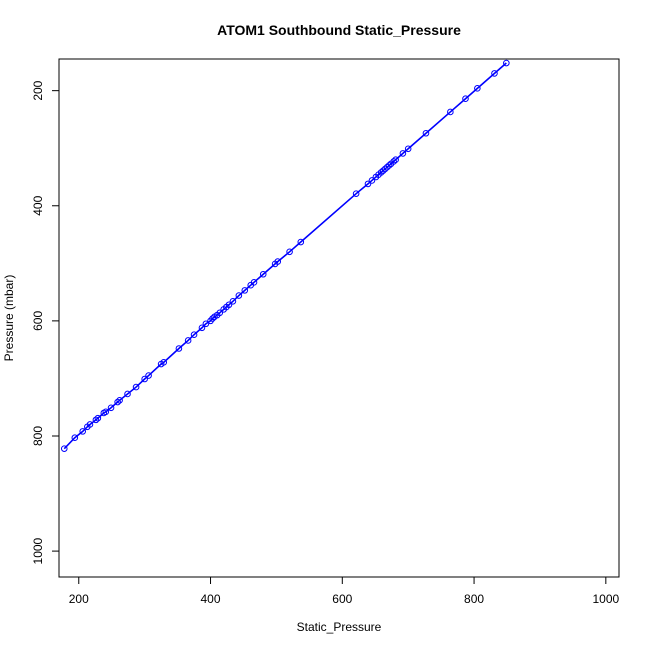  I want to click on x-tick-label: 800, so click(474, 599).